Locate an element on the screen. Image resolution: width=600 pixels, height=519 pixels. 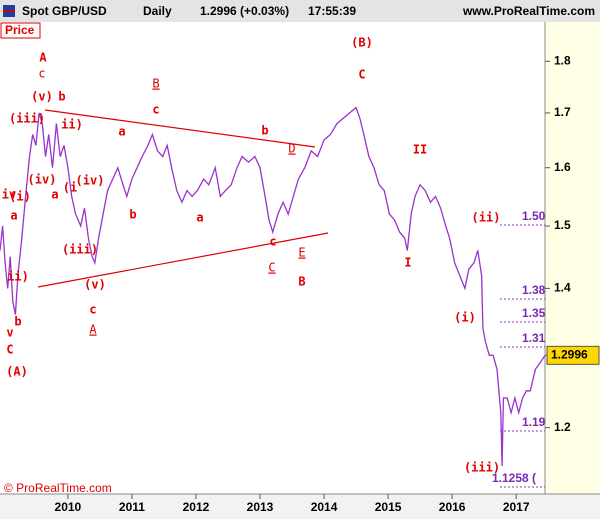
level-label: 1.31 is located at coordinates (534, 338).